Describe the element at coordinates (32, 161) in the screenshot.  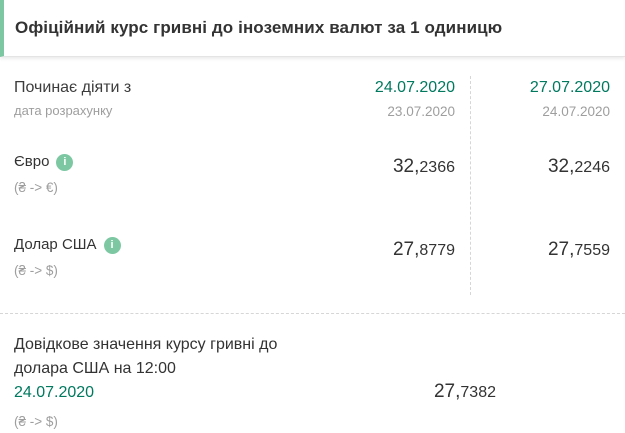
I see `currency-eur-name: Євро` at that location.